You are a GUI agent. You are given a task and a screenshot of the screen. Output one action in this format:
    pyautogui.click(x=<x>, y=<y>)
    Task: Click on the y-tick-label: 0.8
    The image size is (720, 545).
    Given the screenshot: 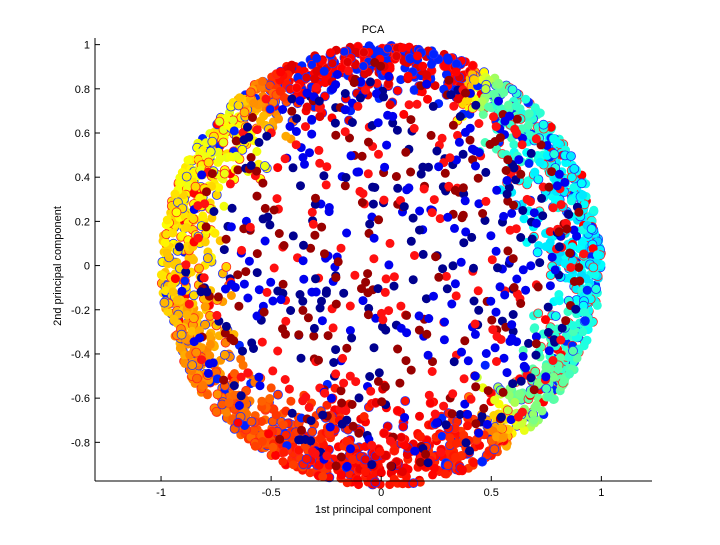 What is the action you would take?
    pyautogui.click(x=82, y=90)
    